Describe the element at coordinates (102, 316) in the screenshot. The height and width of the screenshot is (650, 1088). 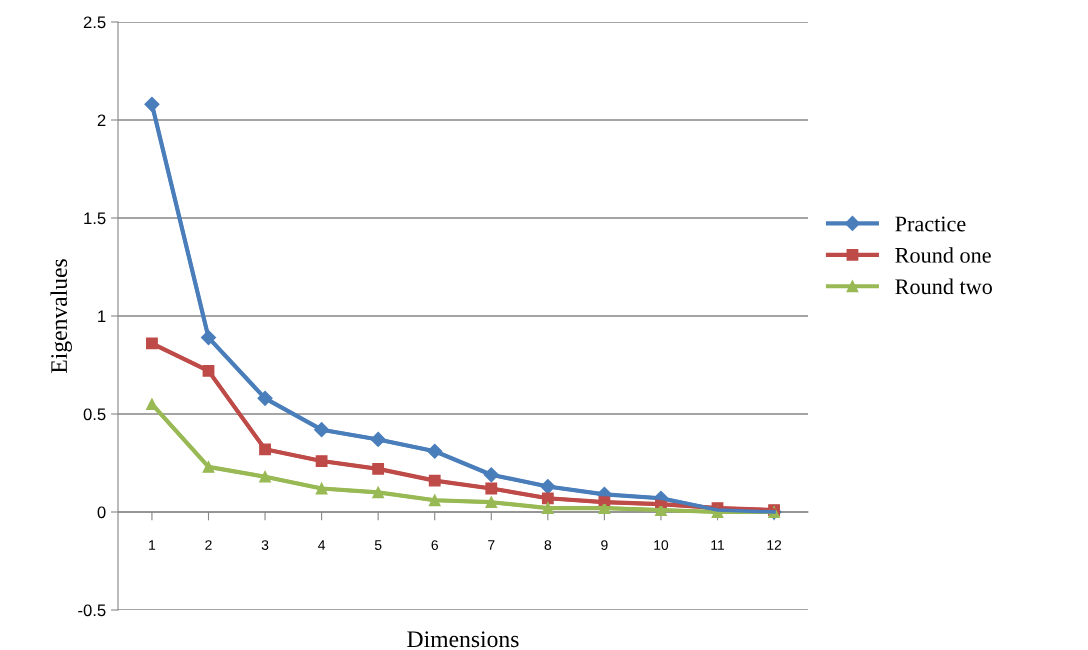
I see `y-tick-label: 1` at that location.